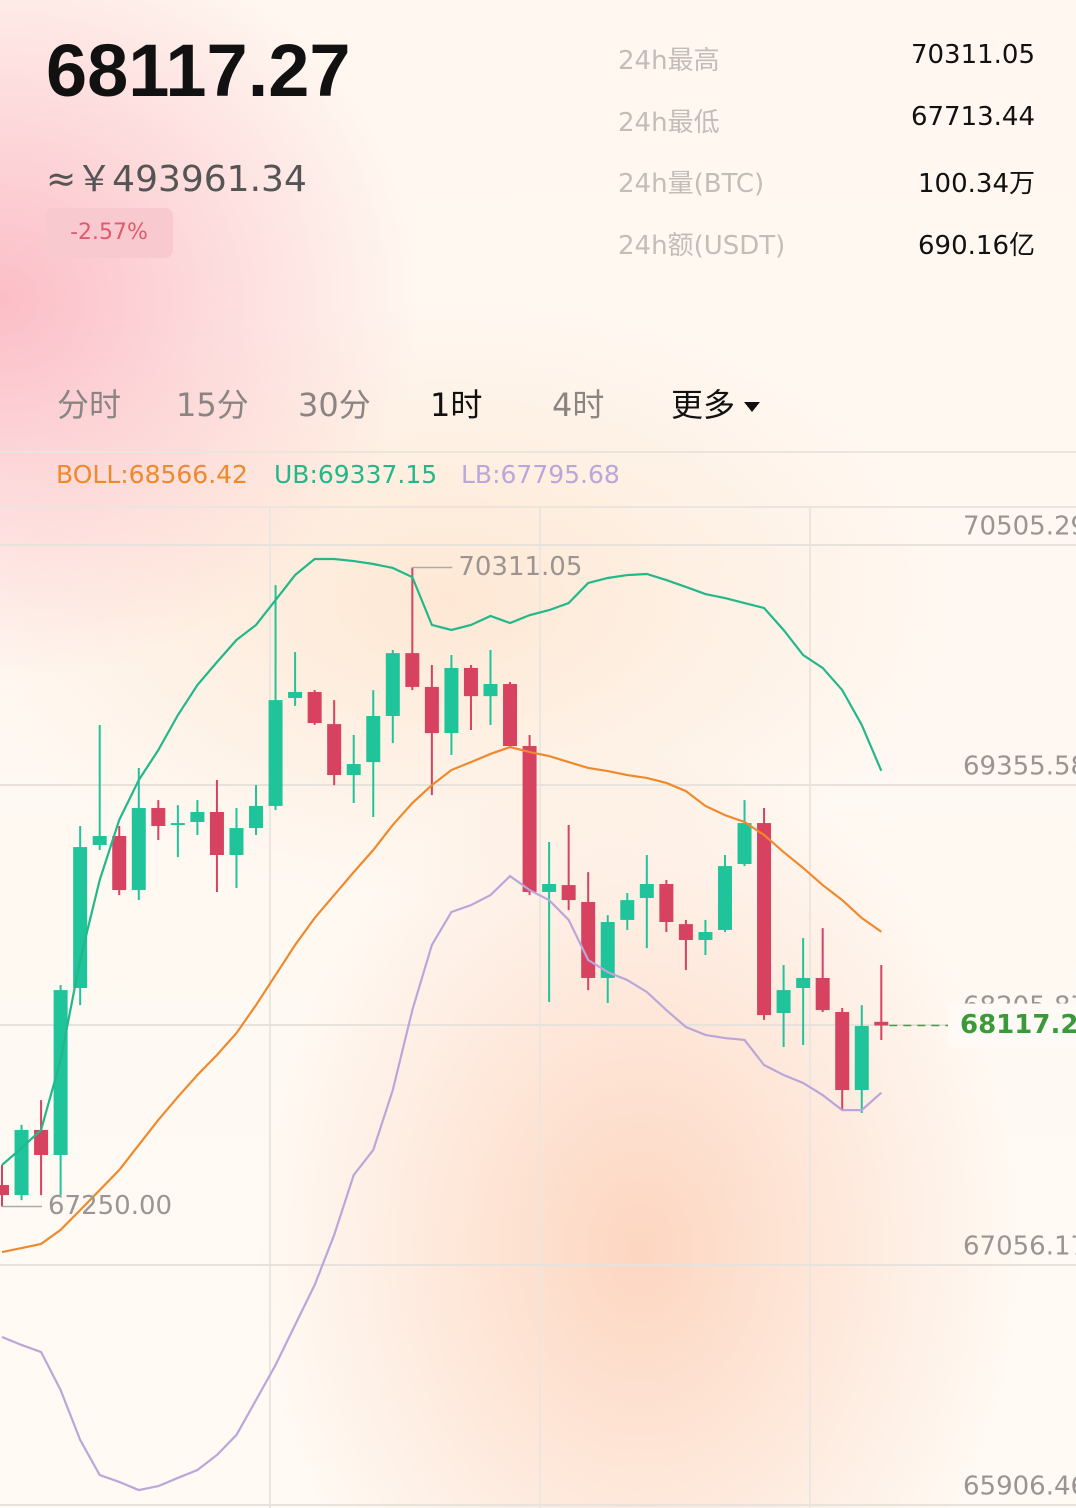 The height and width of the screenshot is (1508, 1076). What do you see at coordinates (972, 116) in the screenshot?
I see `stat-value: 67713.44` at bounding box center [972, 116].